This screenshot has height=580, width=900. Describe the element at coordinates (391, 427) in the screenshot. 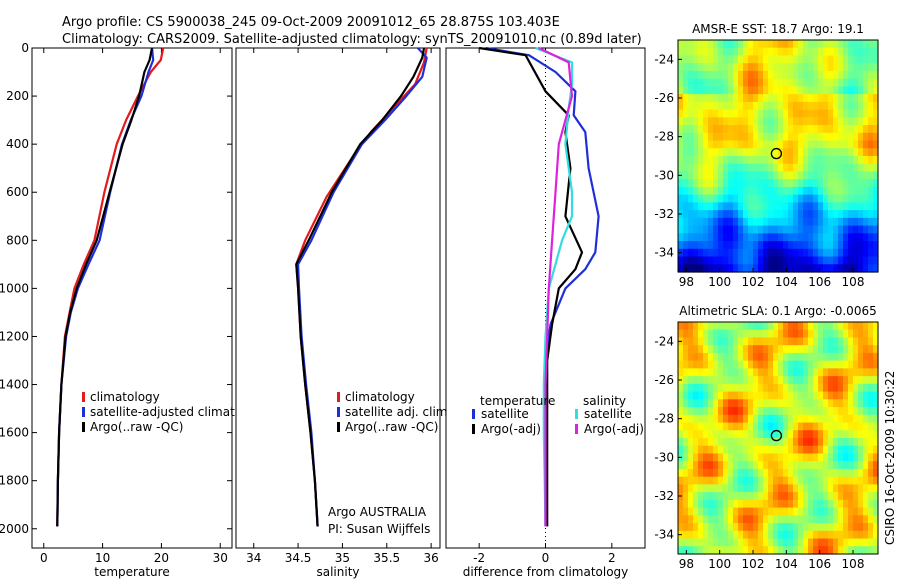

I see `legend-label: Argo(..raw -QC)` at that location.